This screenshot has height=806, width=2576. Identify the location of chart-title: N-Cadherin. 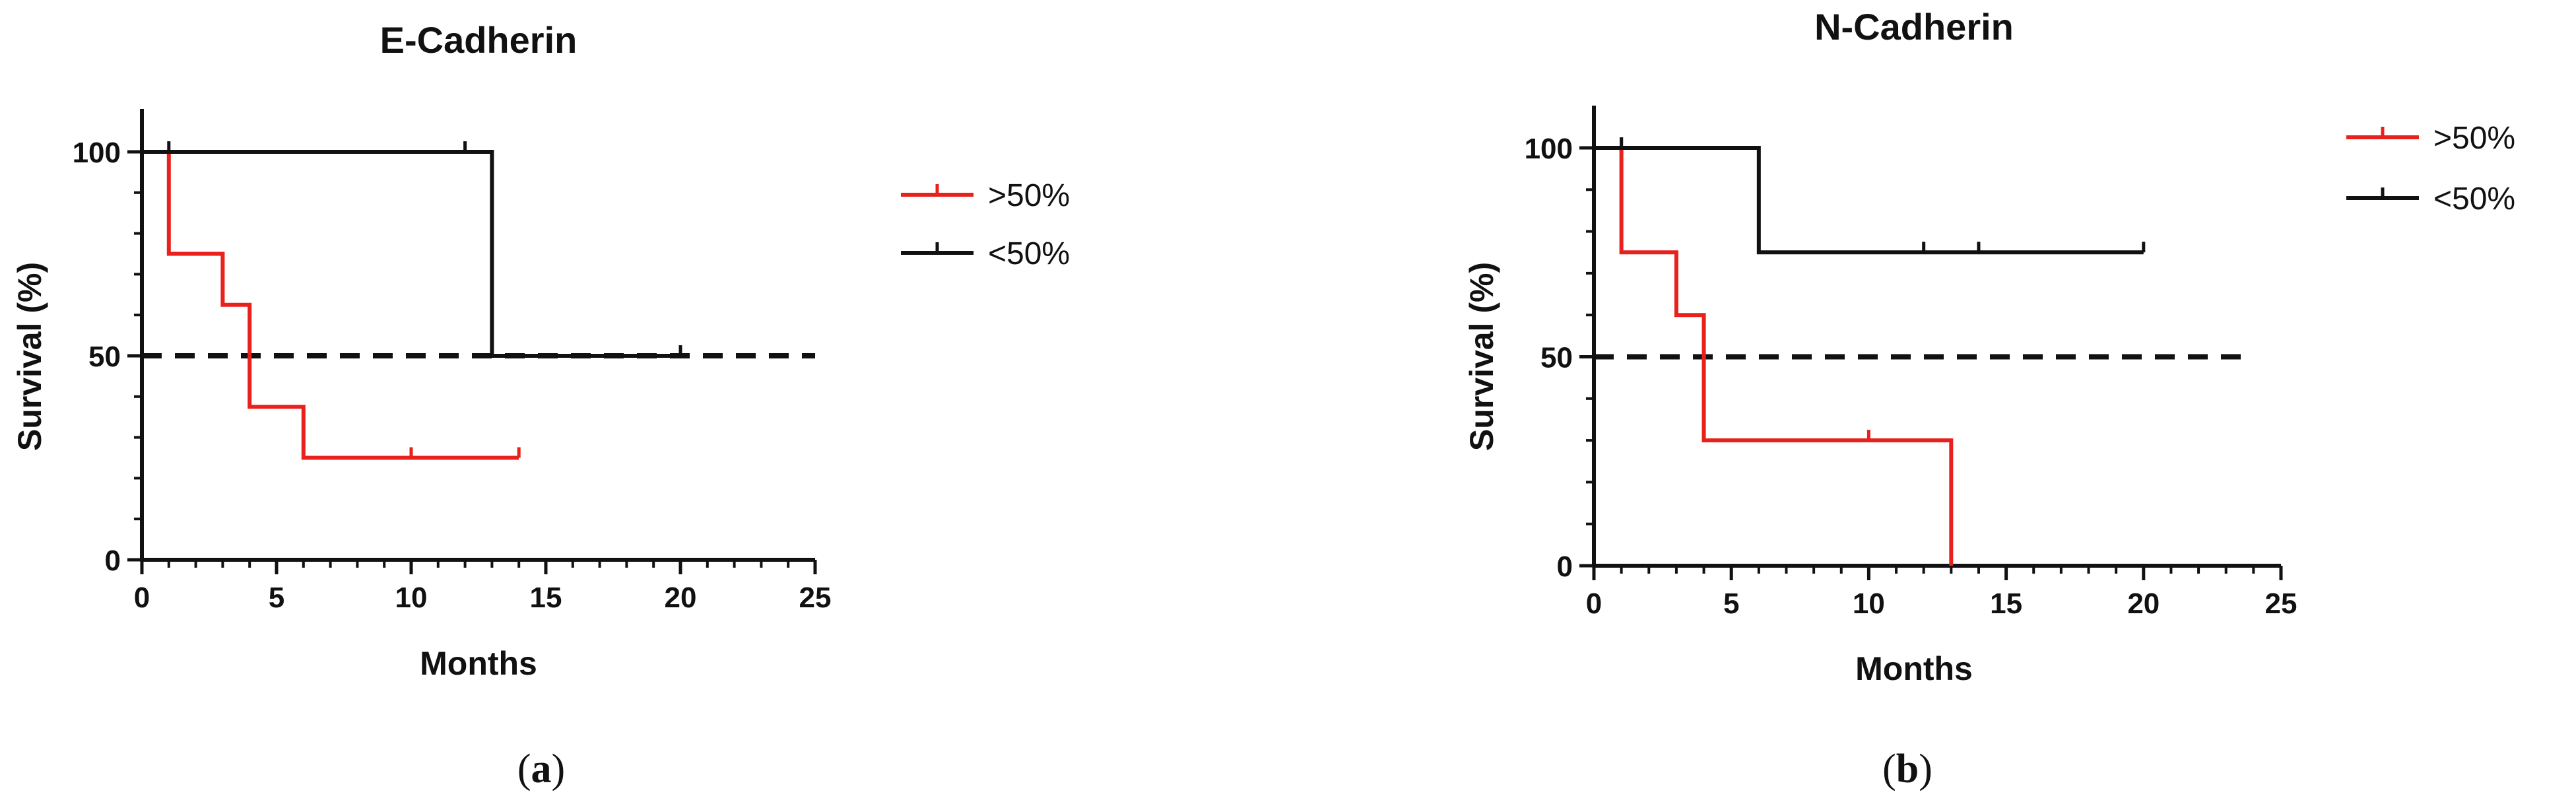
(1914, 27).